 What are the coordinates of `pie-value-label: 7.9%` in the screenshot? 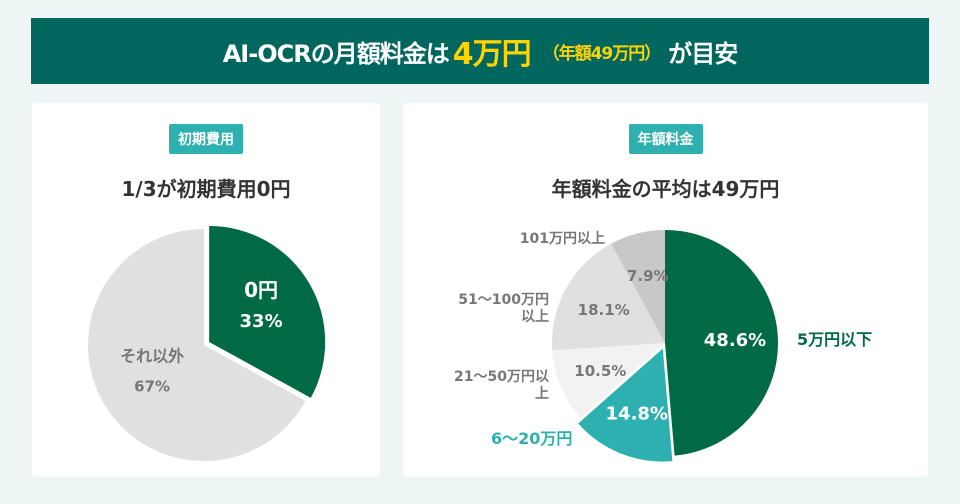 It's located at (648, 276).